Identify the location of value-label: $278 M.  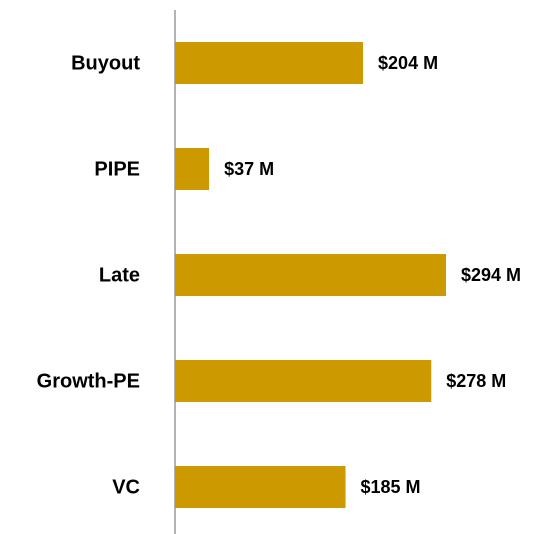
(476, 381).